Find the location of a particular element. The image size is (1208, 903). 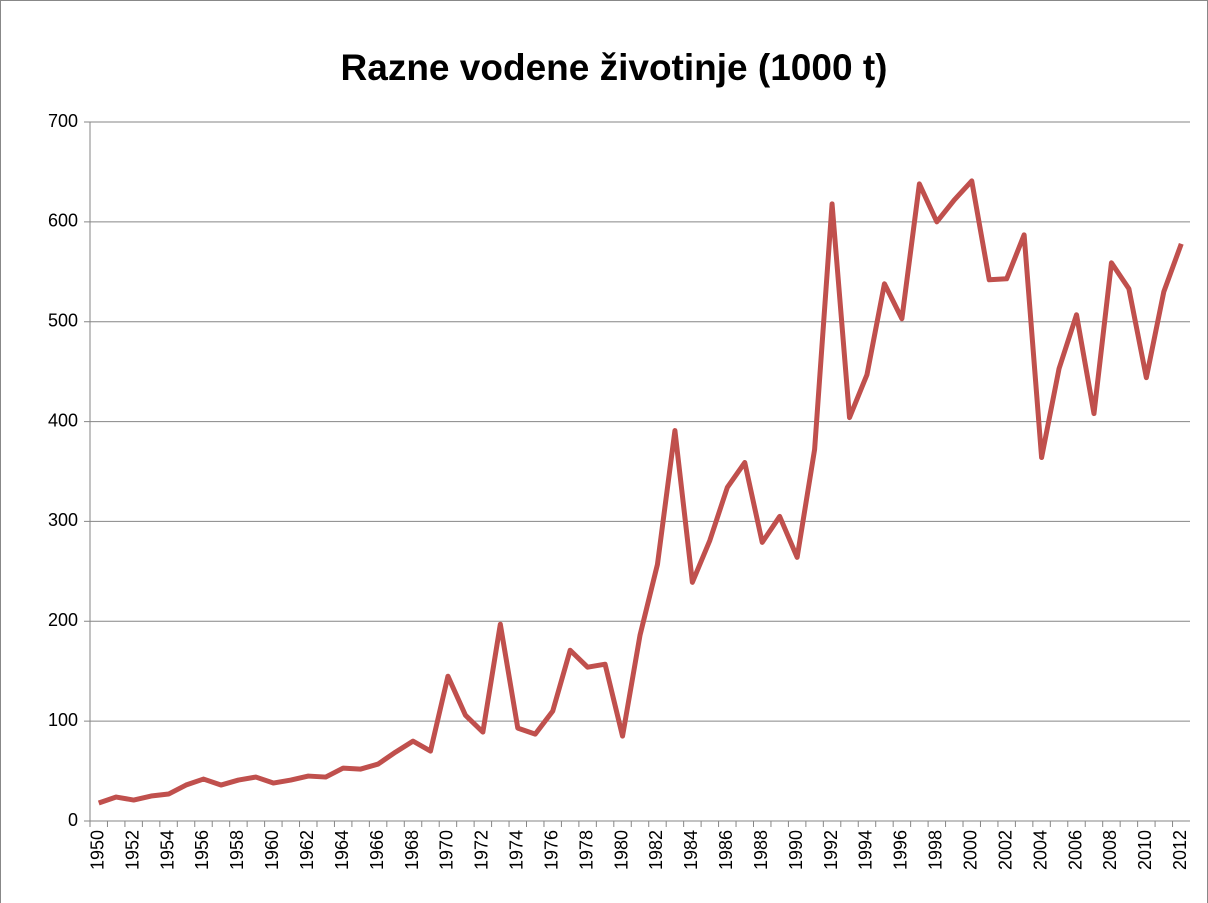

x-tick-label: 1984 is located at coordinates (691, 850).